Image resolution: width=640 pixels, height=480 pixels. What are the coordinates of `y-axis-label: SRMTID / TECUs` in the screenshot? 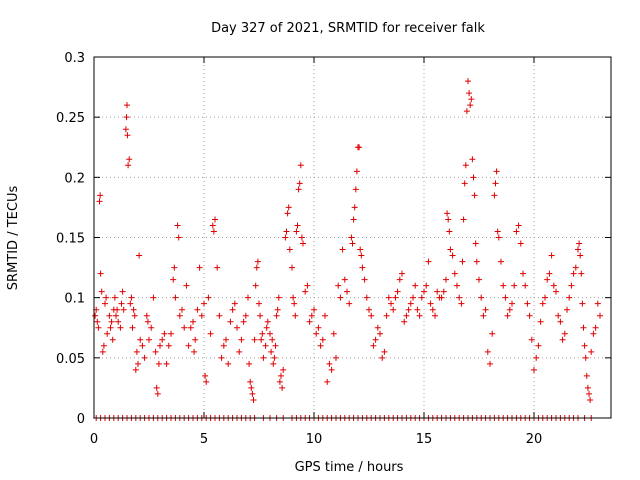 It's located at (13, 238).